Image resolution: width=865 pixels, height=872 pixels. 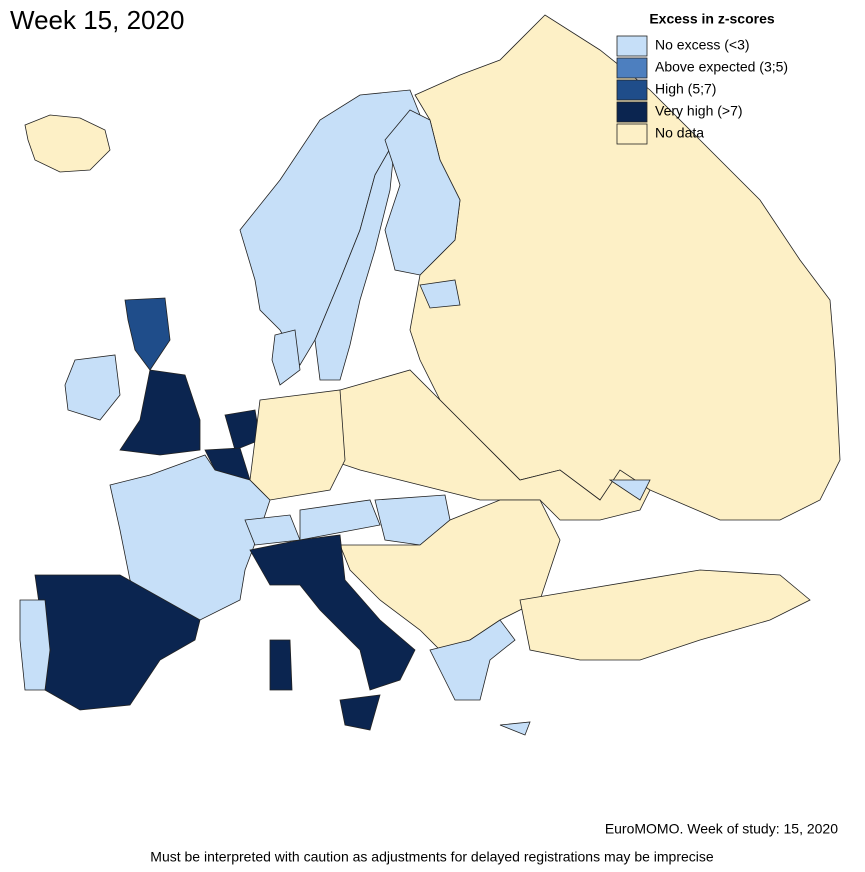 I want to click on ireland, so click(x=92, y=387).